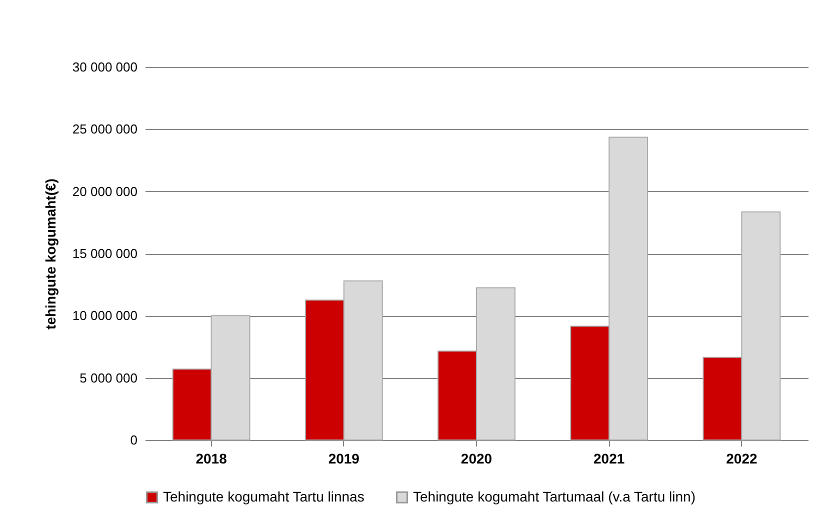  I want to click on x-tick-label: 2020, so click(476, 458).